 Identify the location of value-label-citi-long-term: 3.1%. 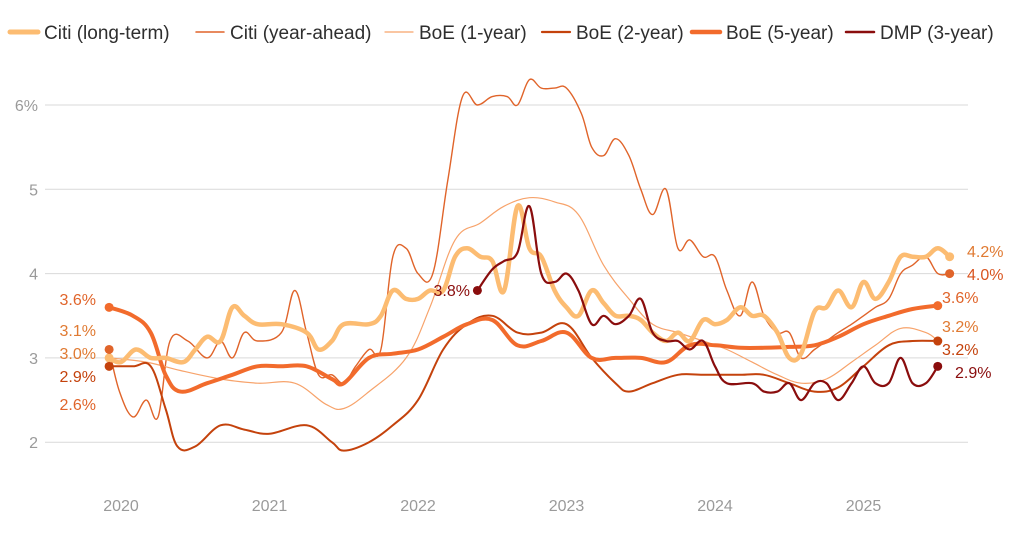
(78, 331).